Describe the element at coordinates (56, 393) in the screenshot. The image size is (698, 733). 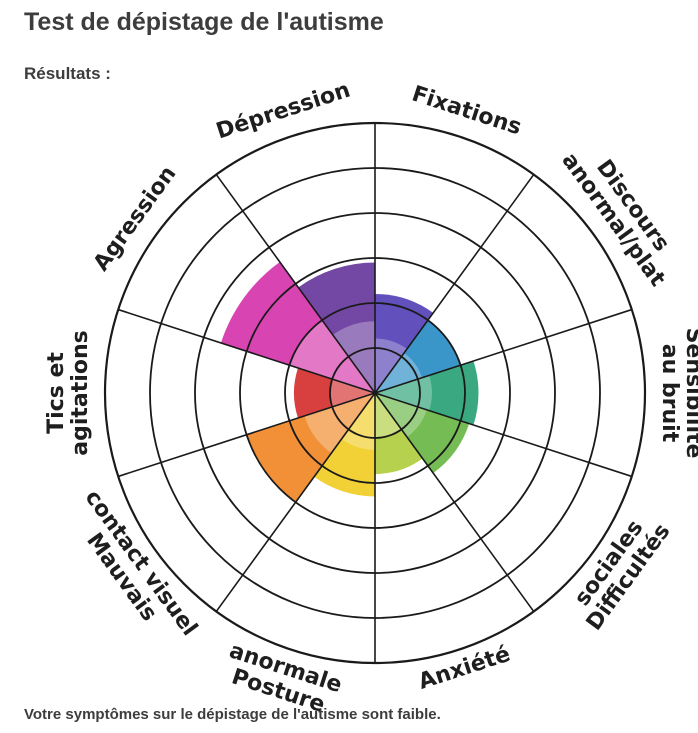
I see `category-label: Tics et` at that location.